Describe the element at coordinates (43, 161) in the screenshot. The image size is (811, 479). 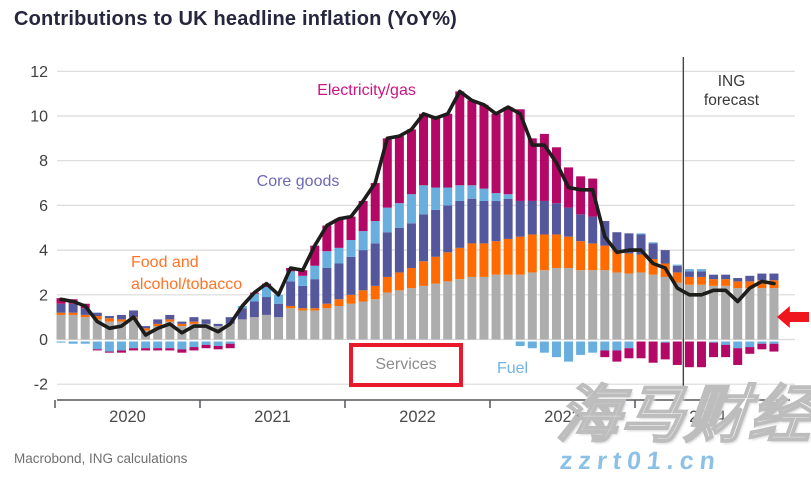
I see `svg-text: 8` at that location.